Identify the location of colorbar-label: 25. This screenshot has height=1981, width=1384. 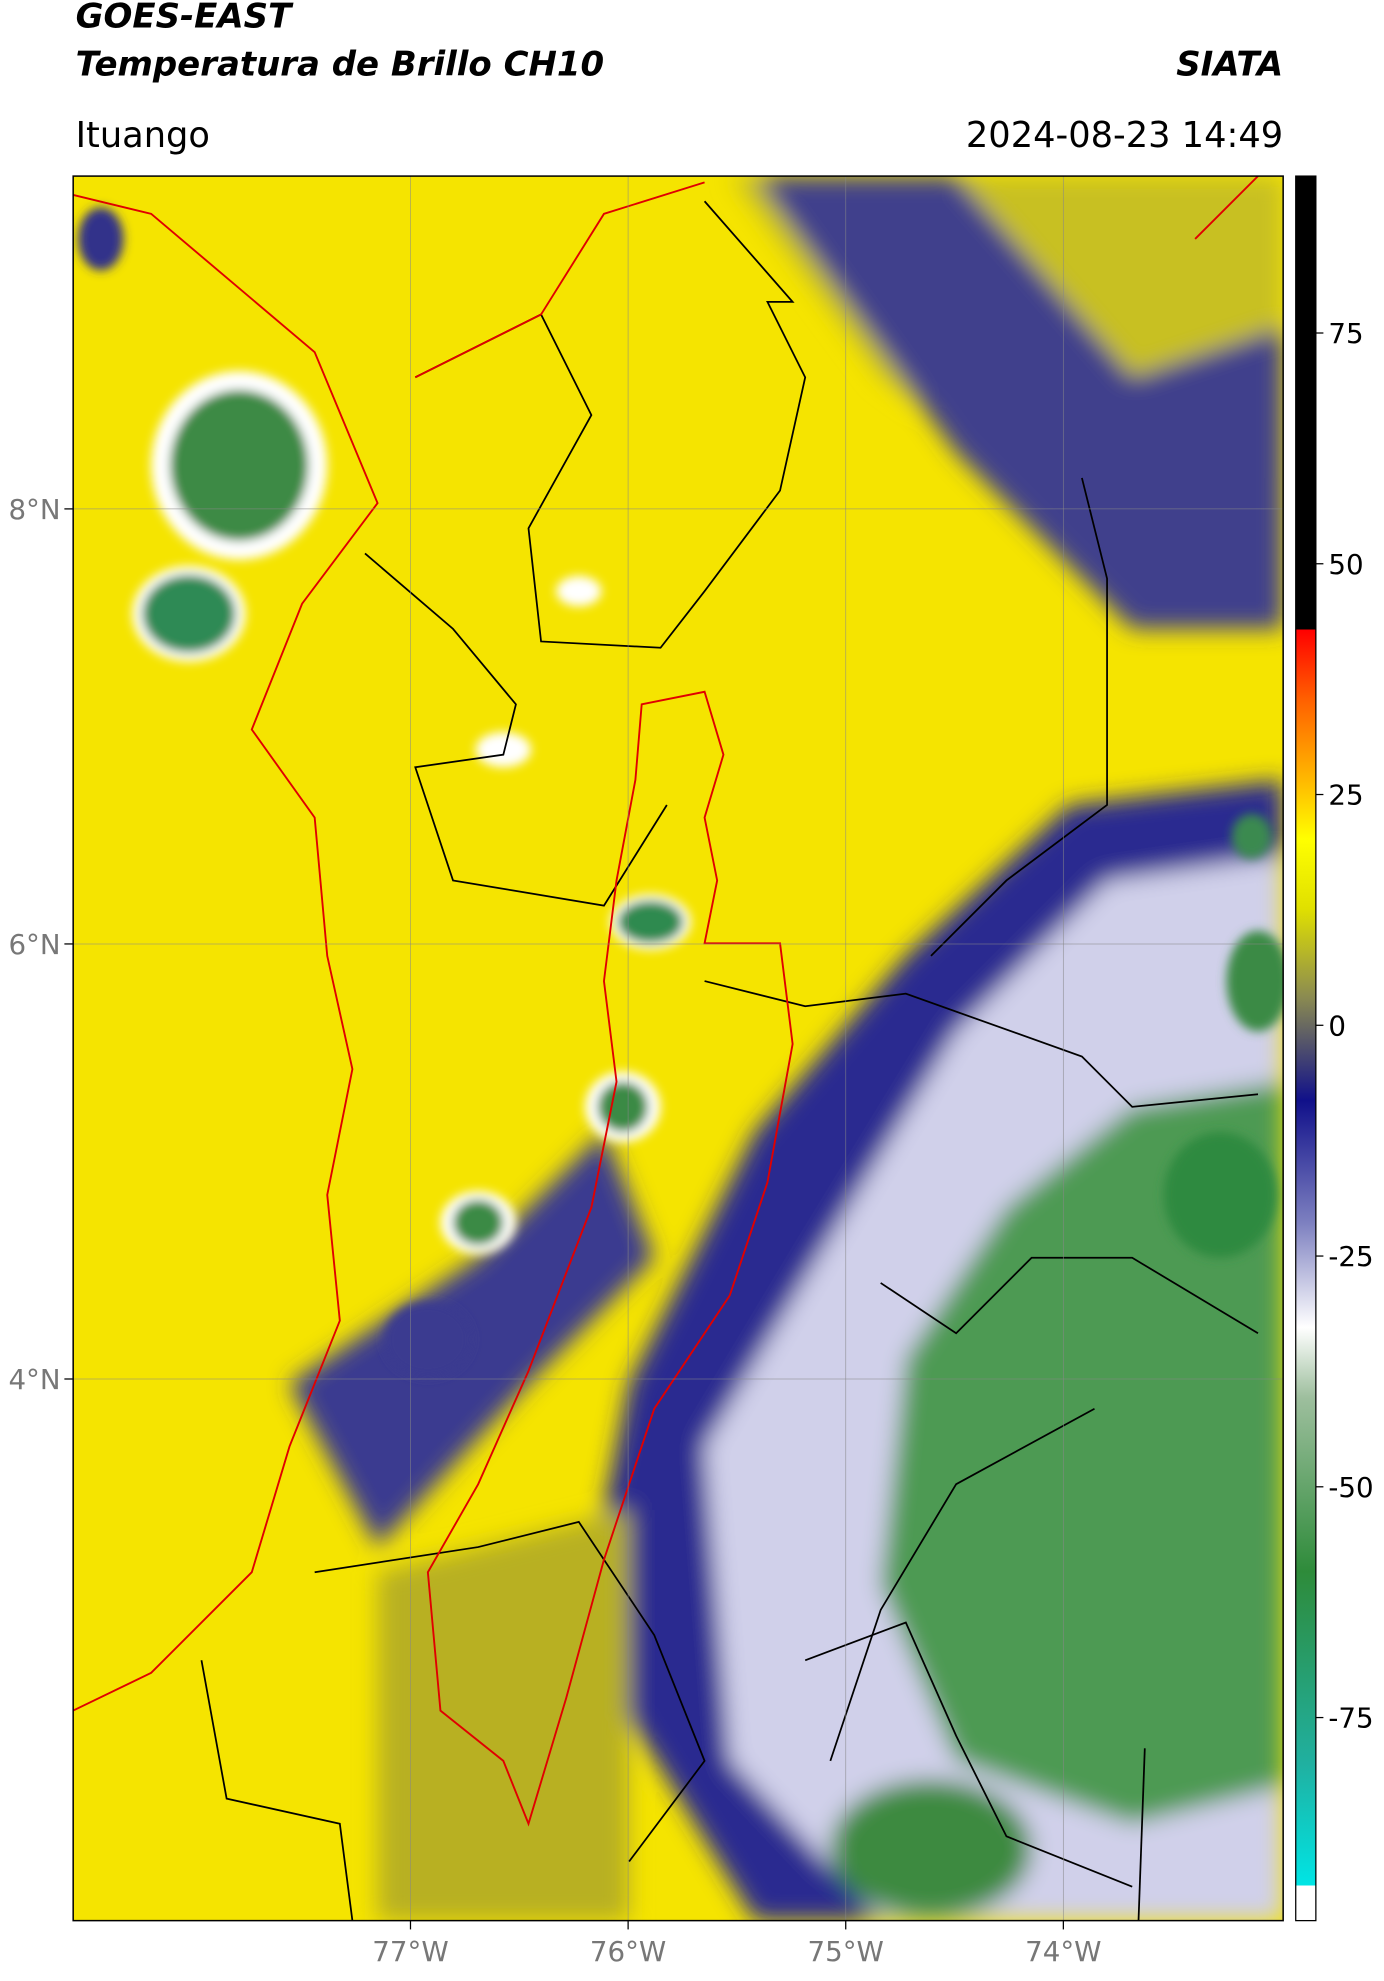
(1345, 795).